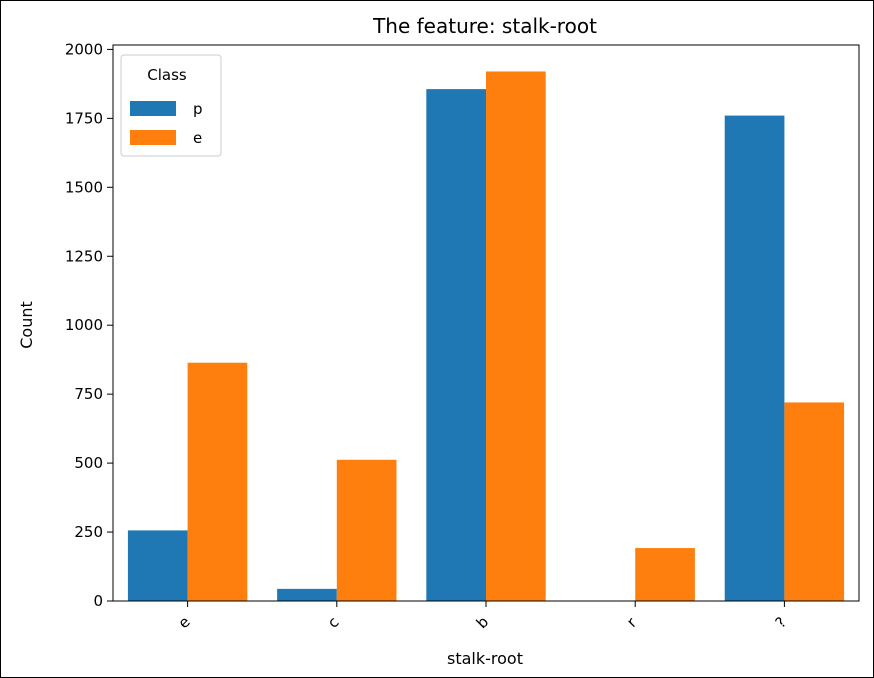 The height and width of the screenshot is (678, 874). Describe the element at coordinates (84, 325) in the screenshot. I see `y-tick-label: 1000` at that location.